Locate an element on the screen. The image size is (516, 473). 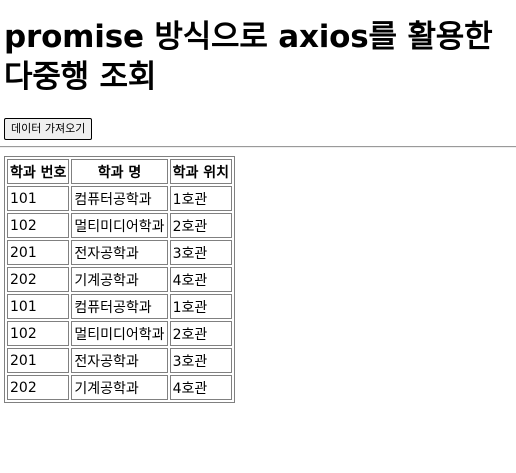
header-dept-name: 학과 명 is located at coordinates (119, 171).